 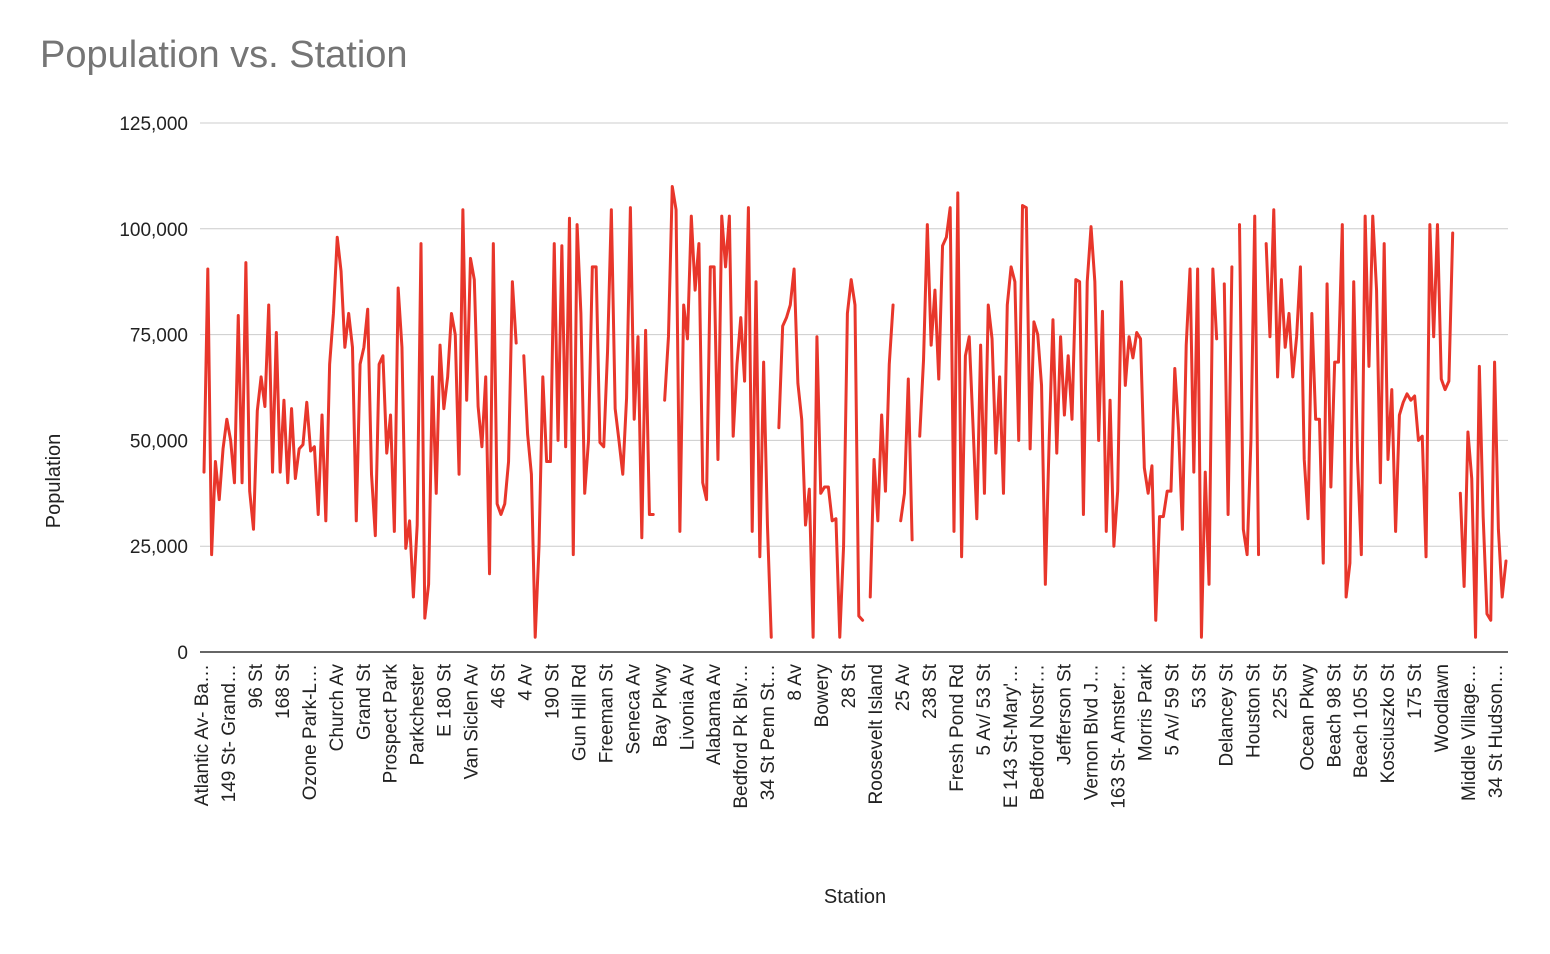 I want to click on y-tick-label: 100,000, so click(x=153, y=230).